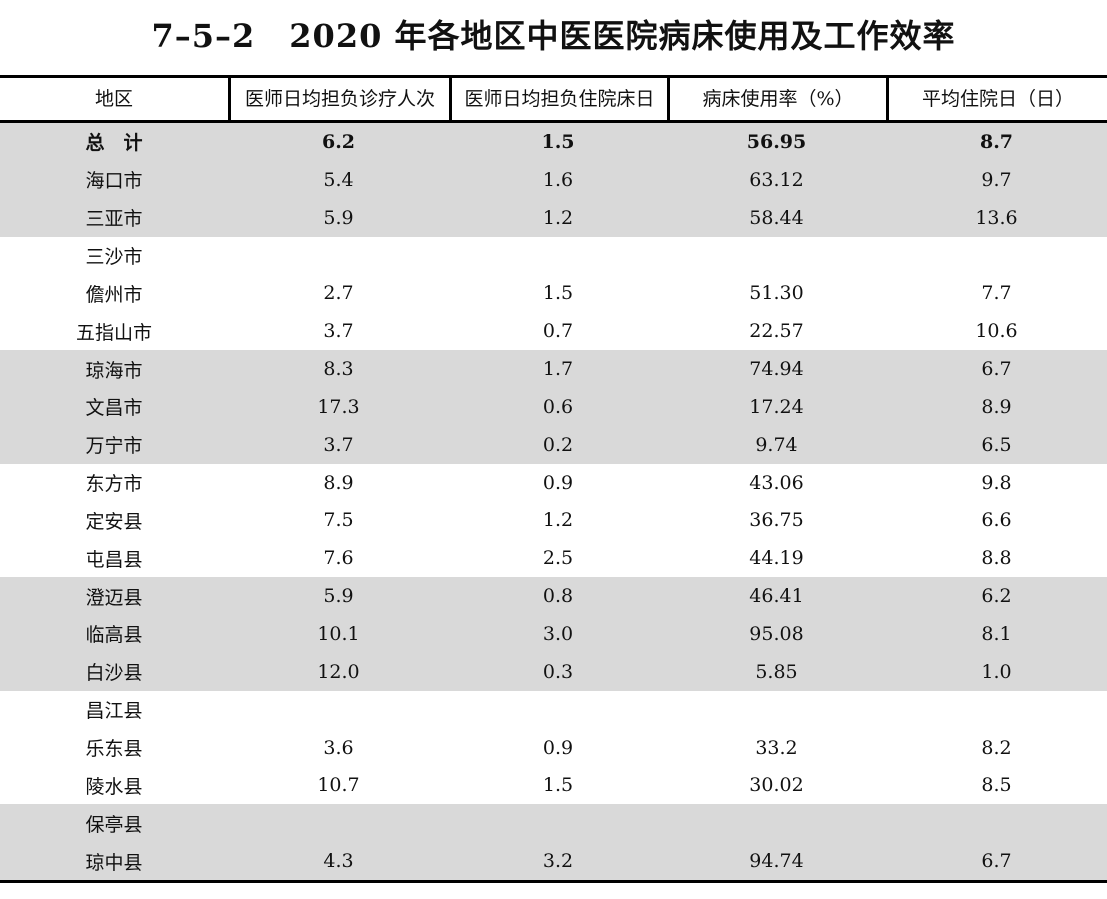  Describe the element at coordinates (338, 633) in the screenshot. I see `cell-visits: 10.1` at that location.